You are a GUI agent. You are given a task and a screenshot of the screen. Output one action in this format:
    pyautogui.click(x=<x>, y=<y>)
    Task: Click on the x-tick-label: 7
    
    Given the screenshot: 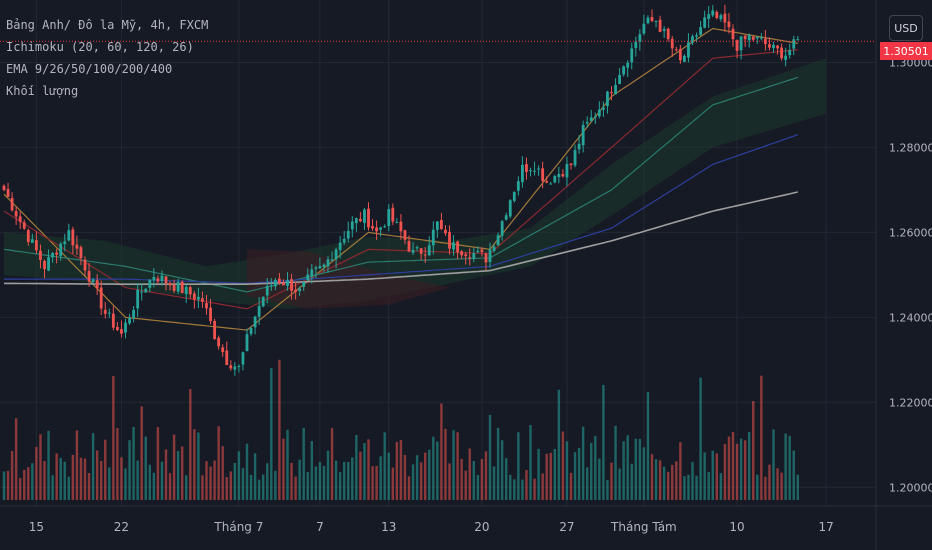 What is the action you would take?
    pyautogui.click(x=320, y=527)
    